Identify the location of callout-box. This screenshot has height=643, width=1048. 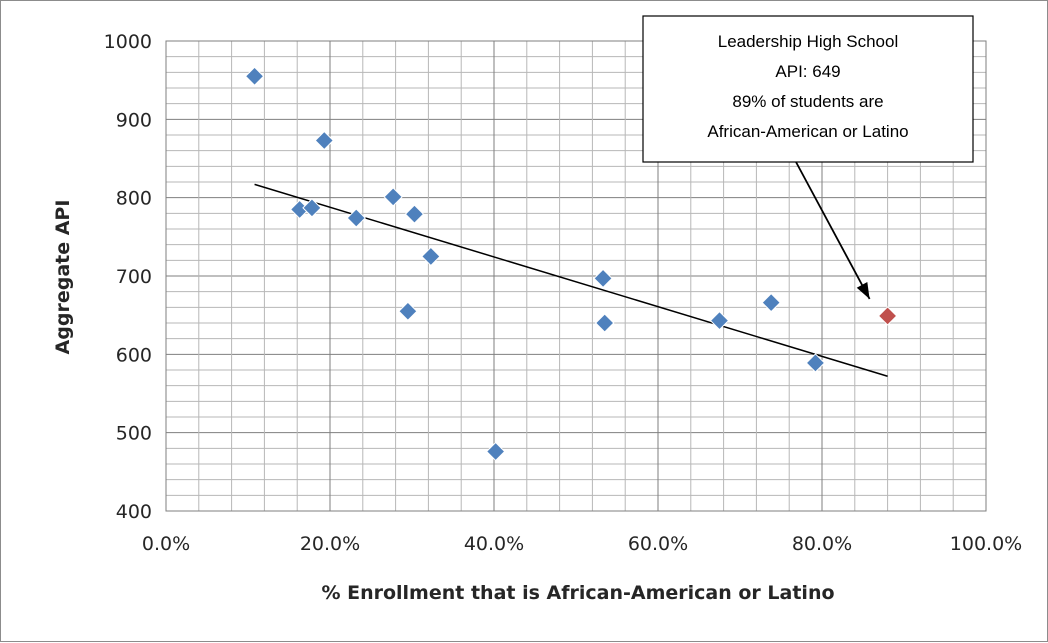
(808, 89).